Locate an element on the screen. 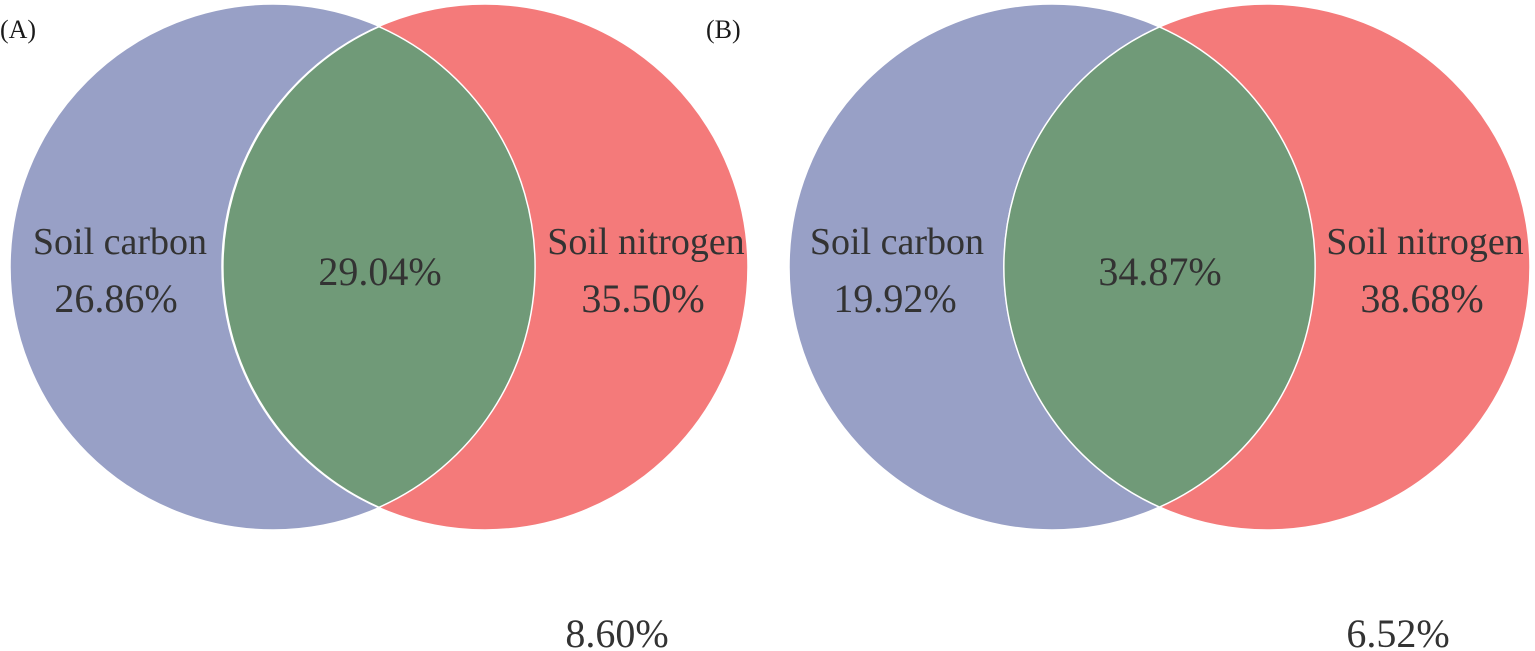 The image size is (1535, 651). overlap-value-a: 29.04% is located at coordinates (379, 271).